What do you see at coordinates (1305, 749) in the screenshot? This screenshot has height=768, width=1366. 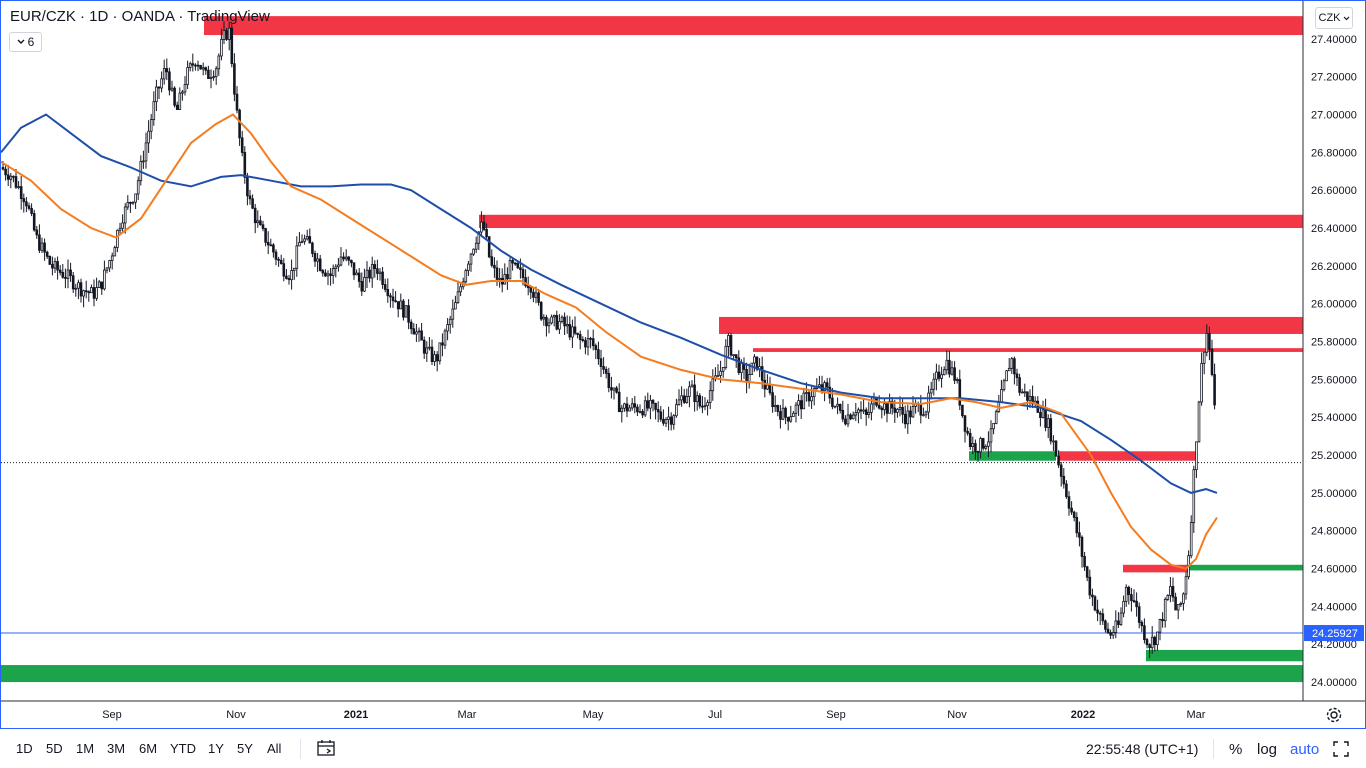 I see `auto-scale-button: auto` at bounding box center [1305, 749].